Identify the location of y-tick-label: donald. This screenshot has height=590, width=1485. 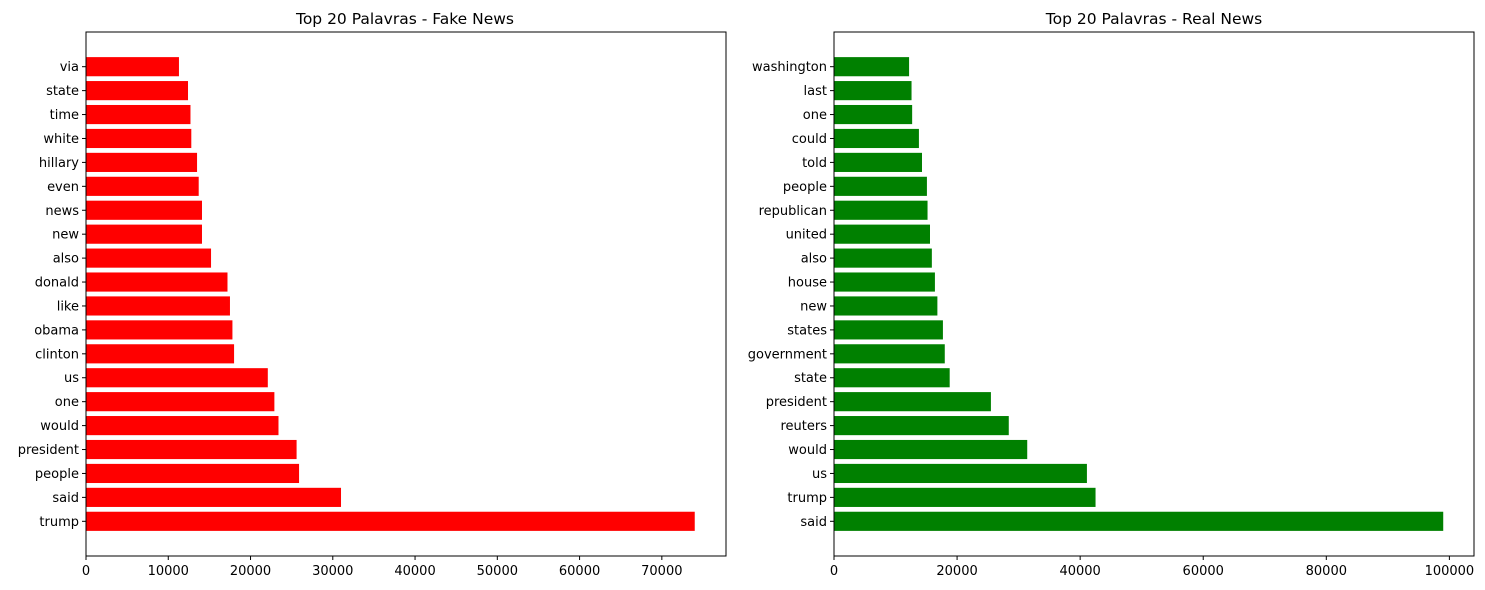
(57, 283).